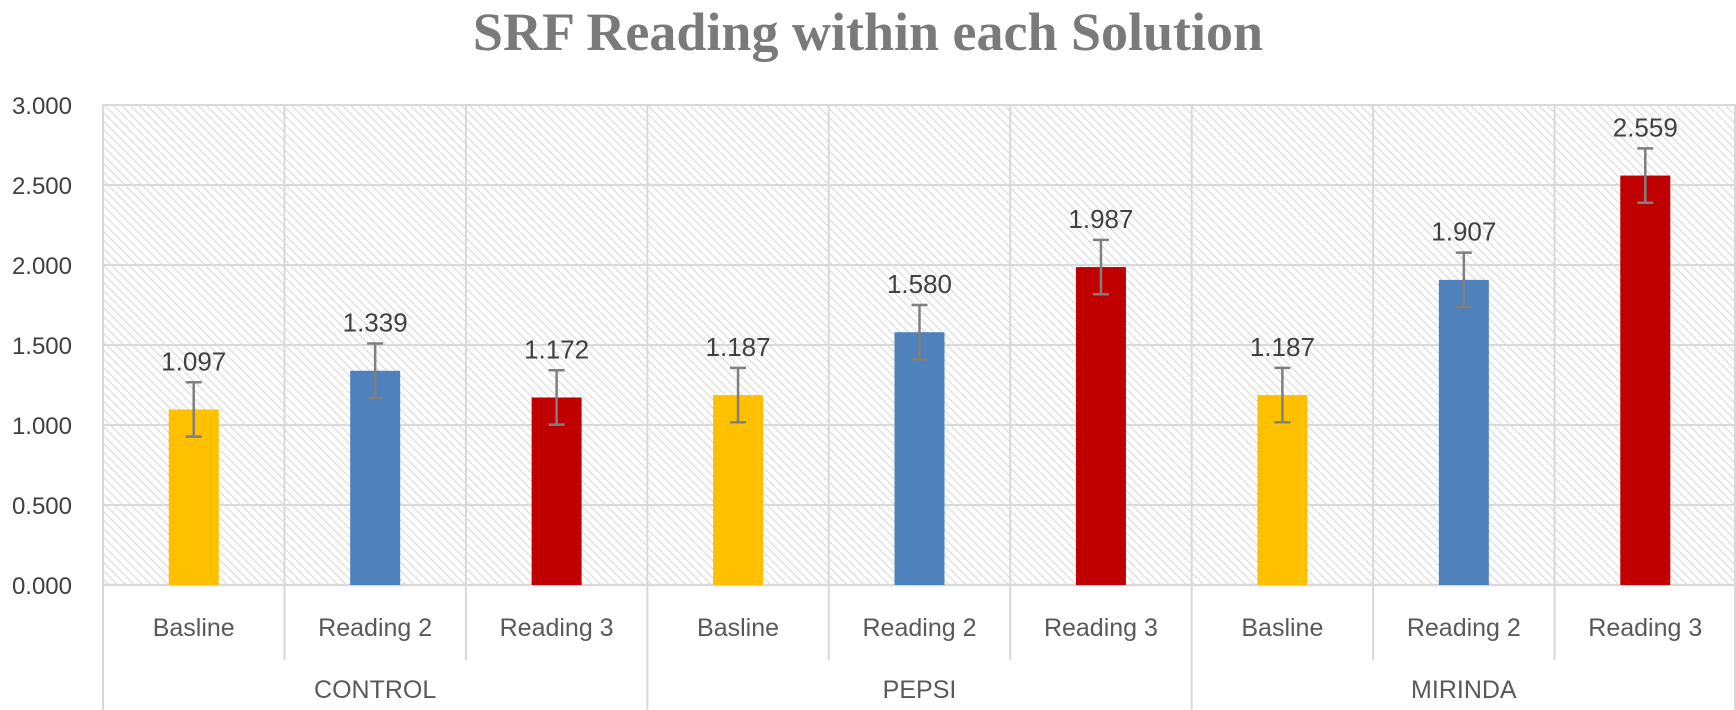 The image size is (1736, 710). I want to click on data-label: 1.907, so click(1463, 232).